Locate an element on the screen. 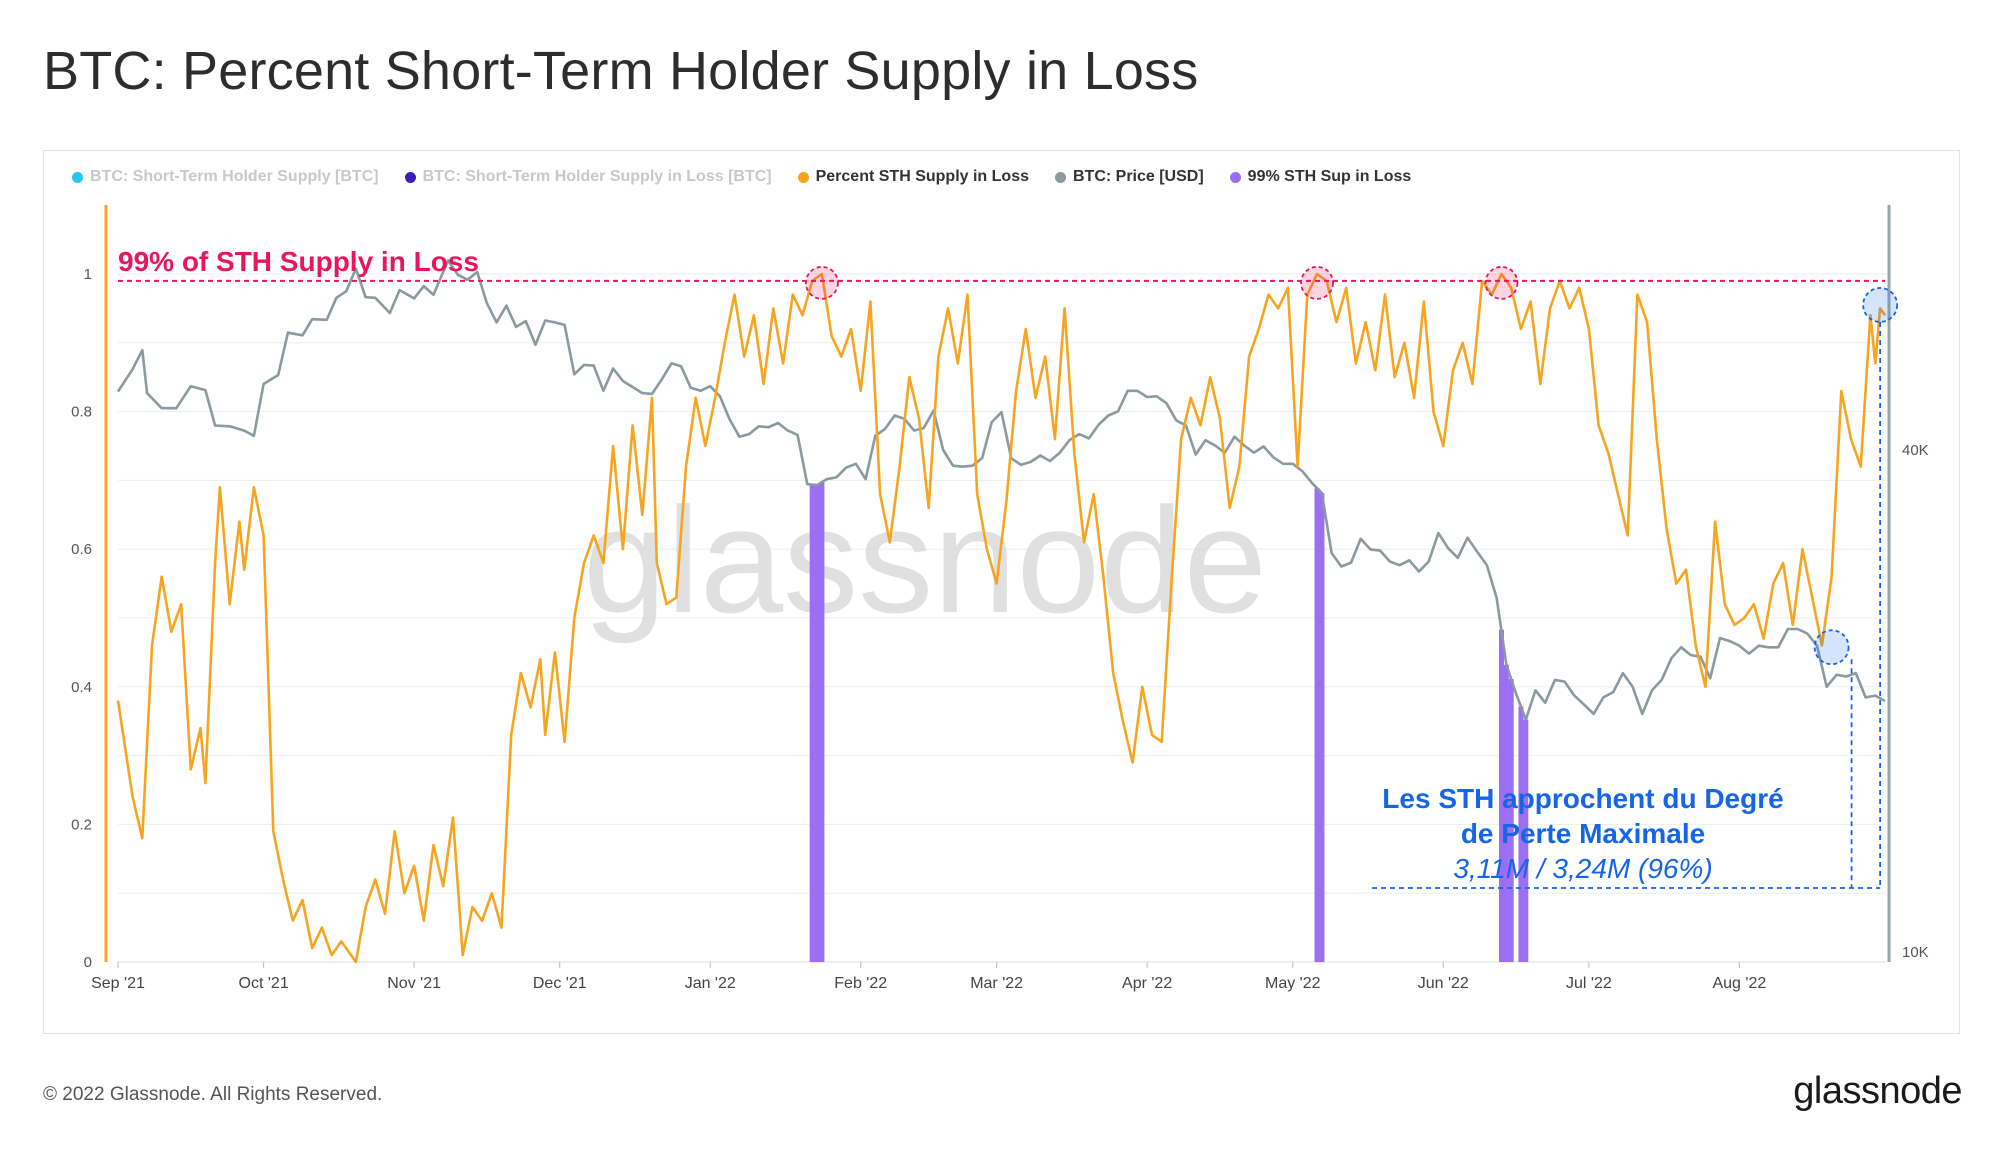  legend-label: BTC: Short-Term Holder Supply [BTC] is located at coordinates (234, 176).